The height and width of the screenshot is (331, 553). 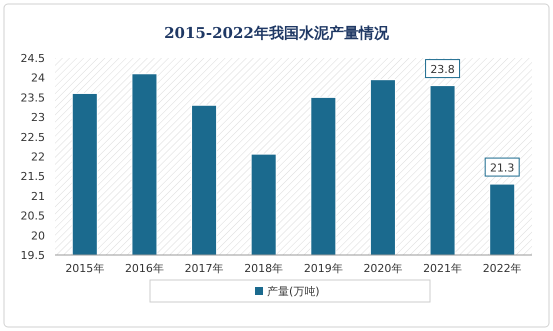 What do you see at coordinates (502, 168) in the screenshot?
I see `data-label: 21.3` at bounding box center [502, 168].